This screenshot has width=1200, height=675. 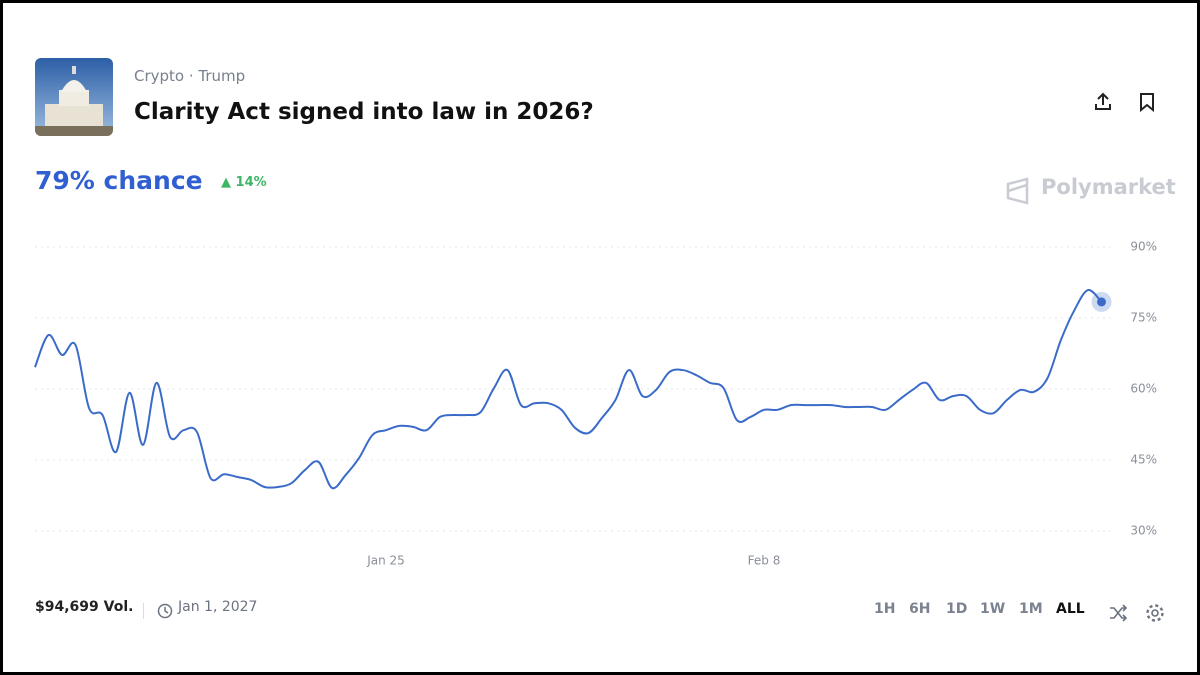 I want to click on market-image, so click(x=74, y=97).